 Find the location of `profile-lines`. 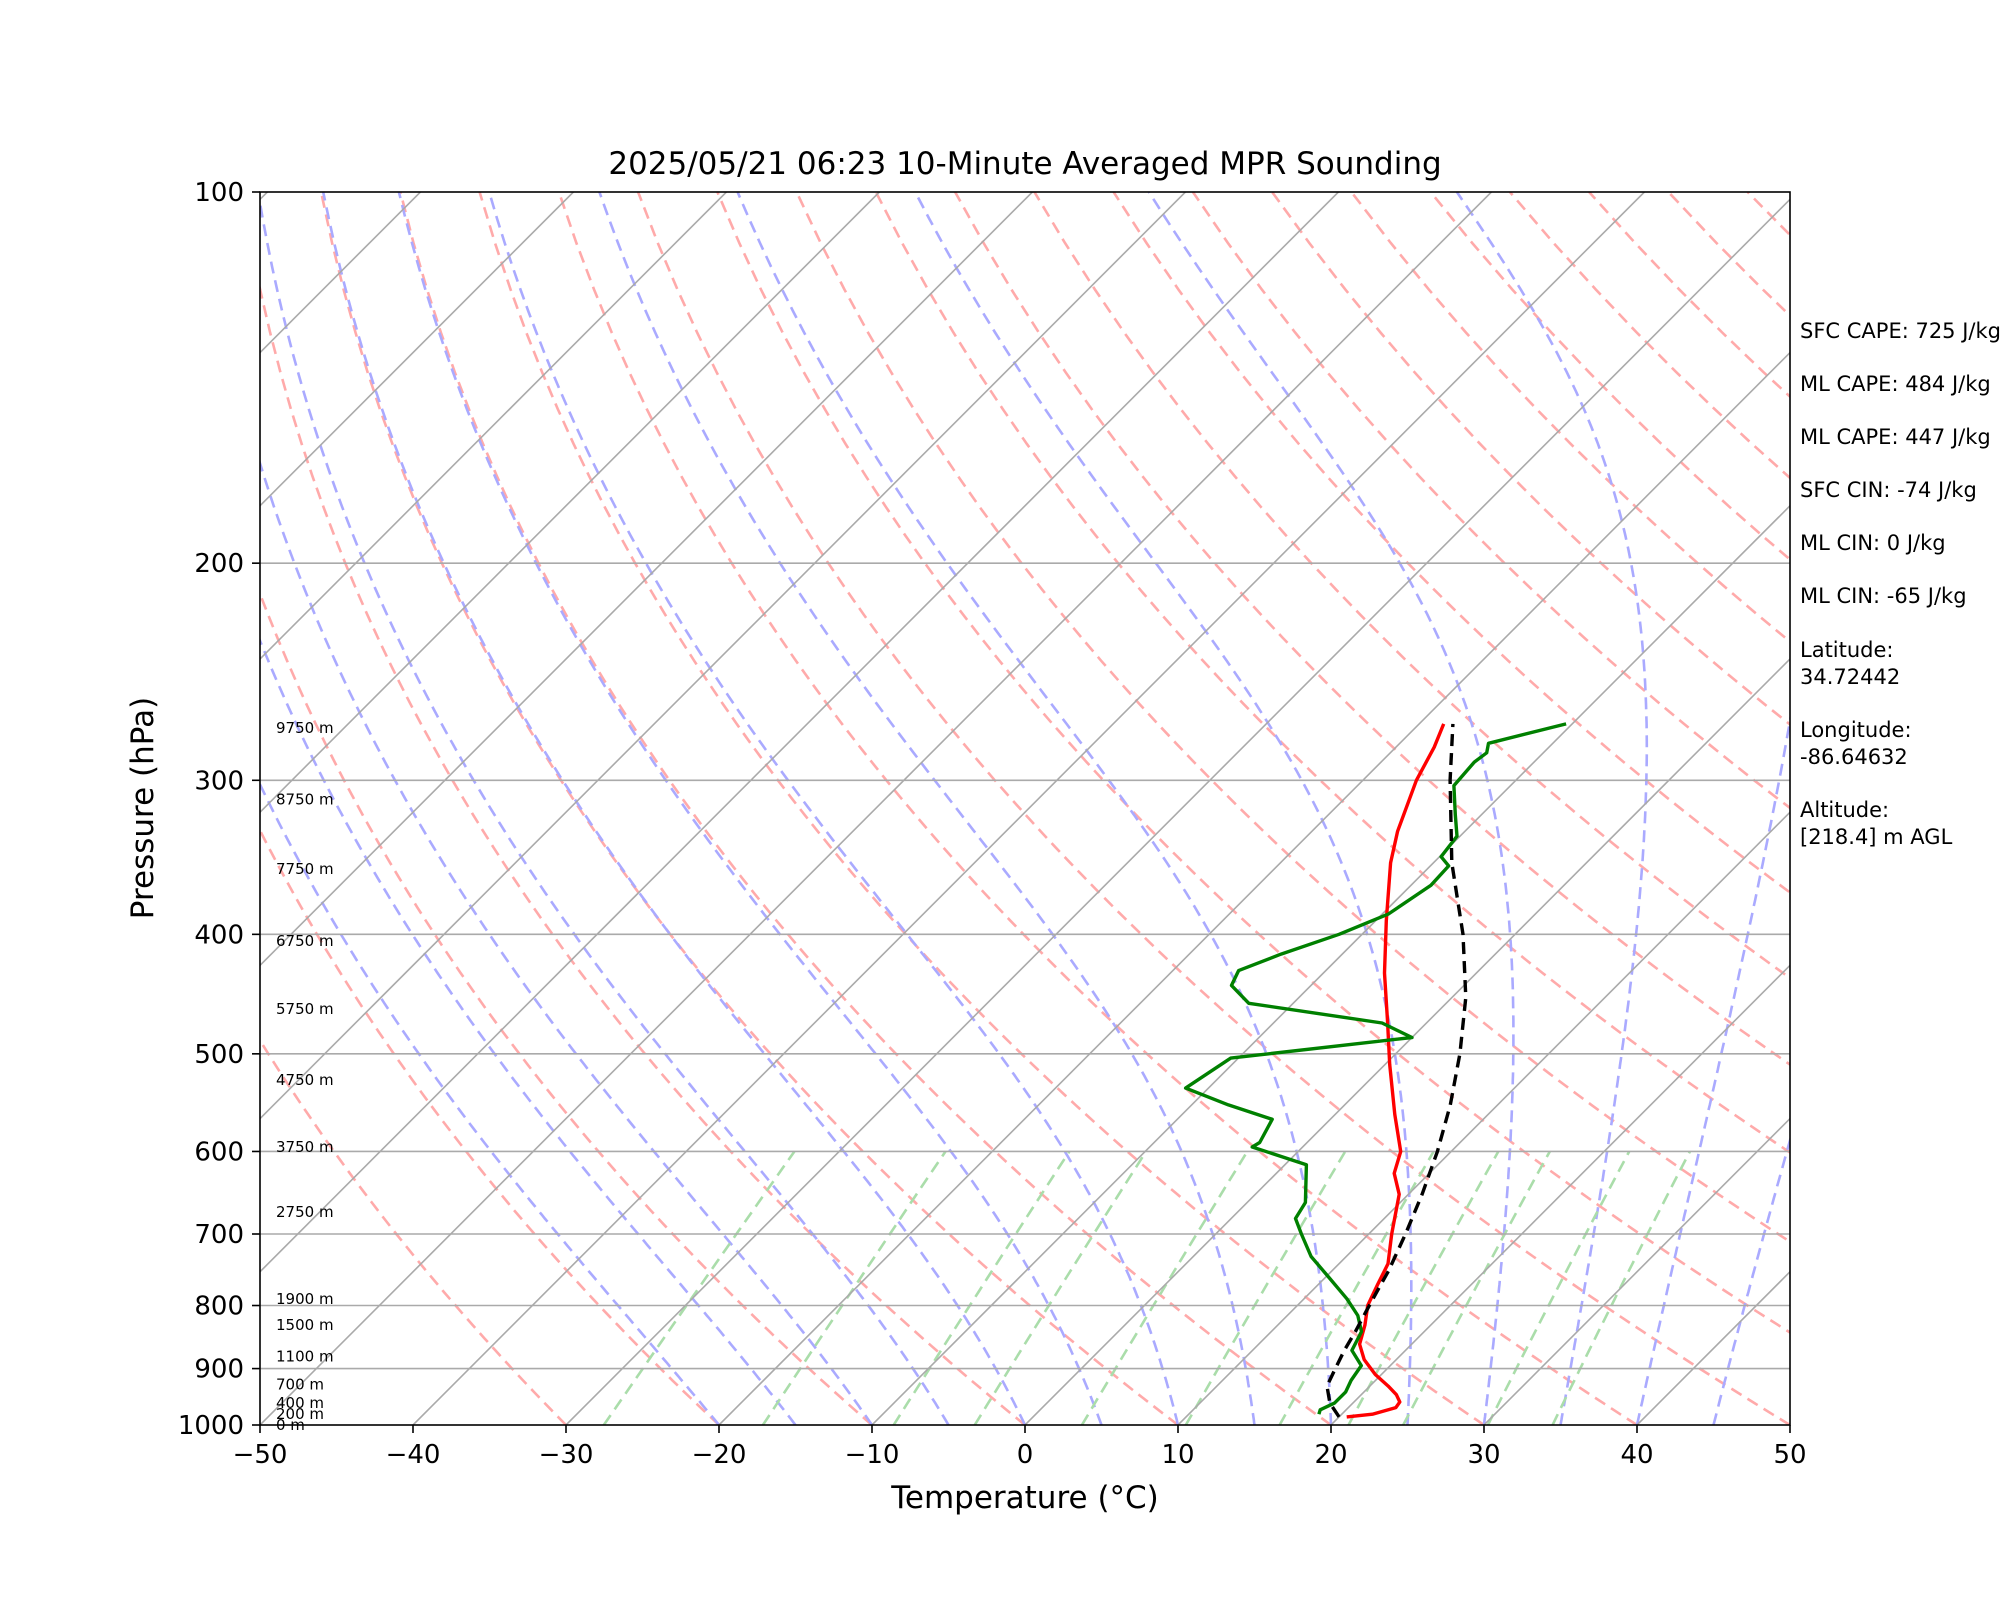

profile-lines is located at coordinates (1375, 1070).